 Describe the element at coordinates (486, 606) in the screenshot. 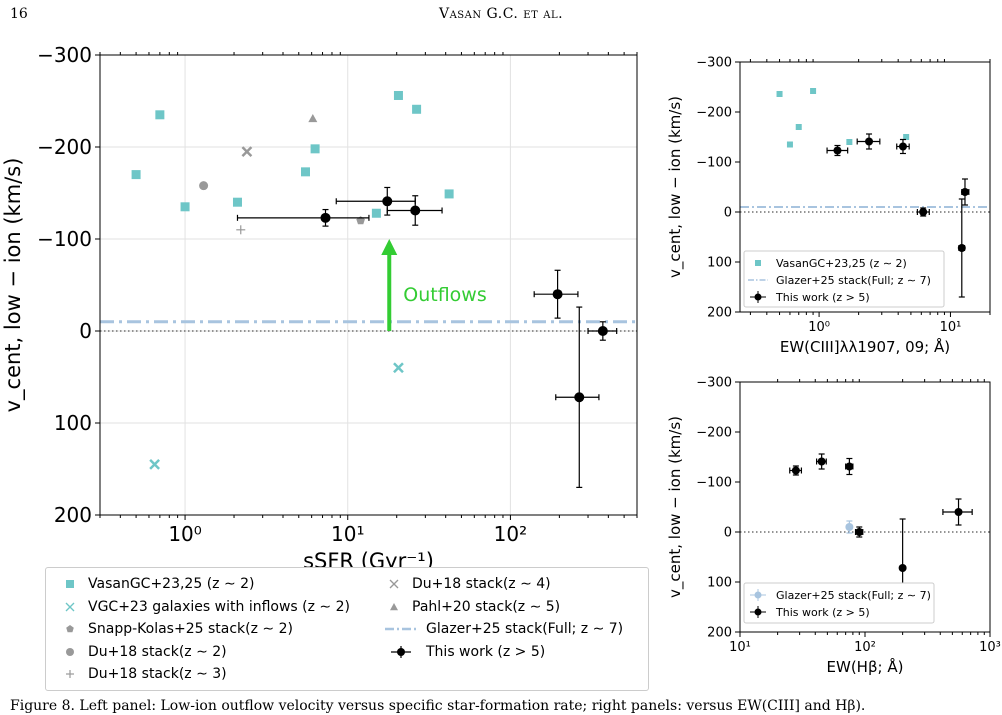

I see `legend-label: Pahl+20 stack(z ∼ 5)` at that location.